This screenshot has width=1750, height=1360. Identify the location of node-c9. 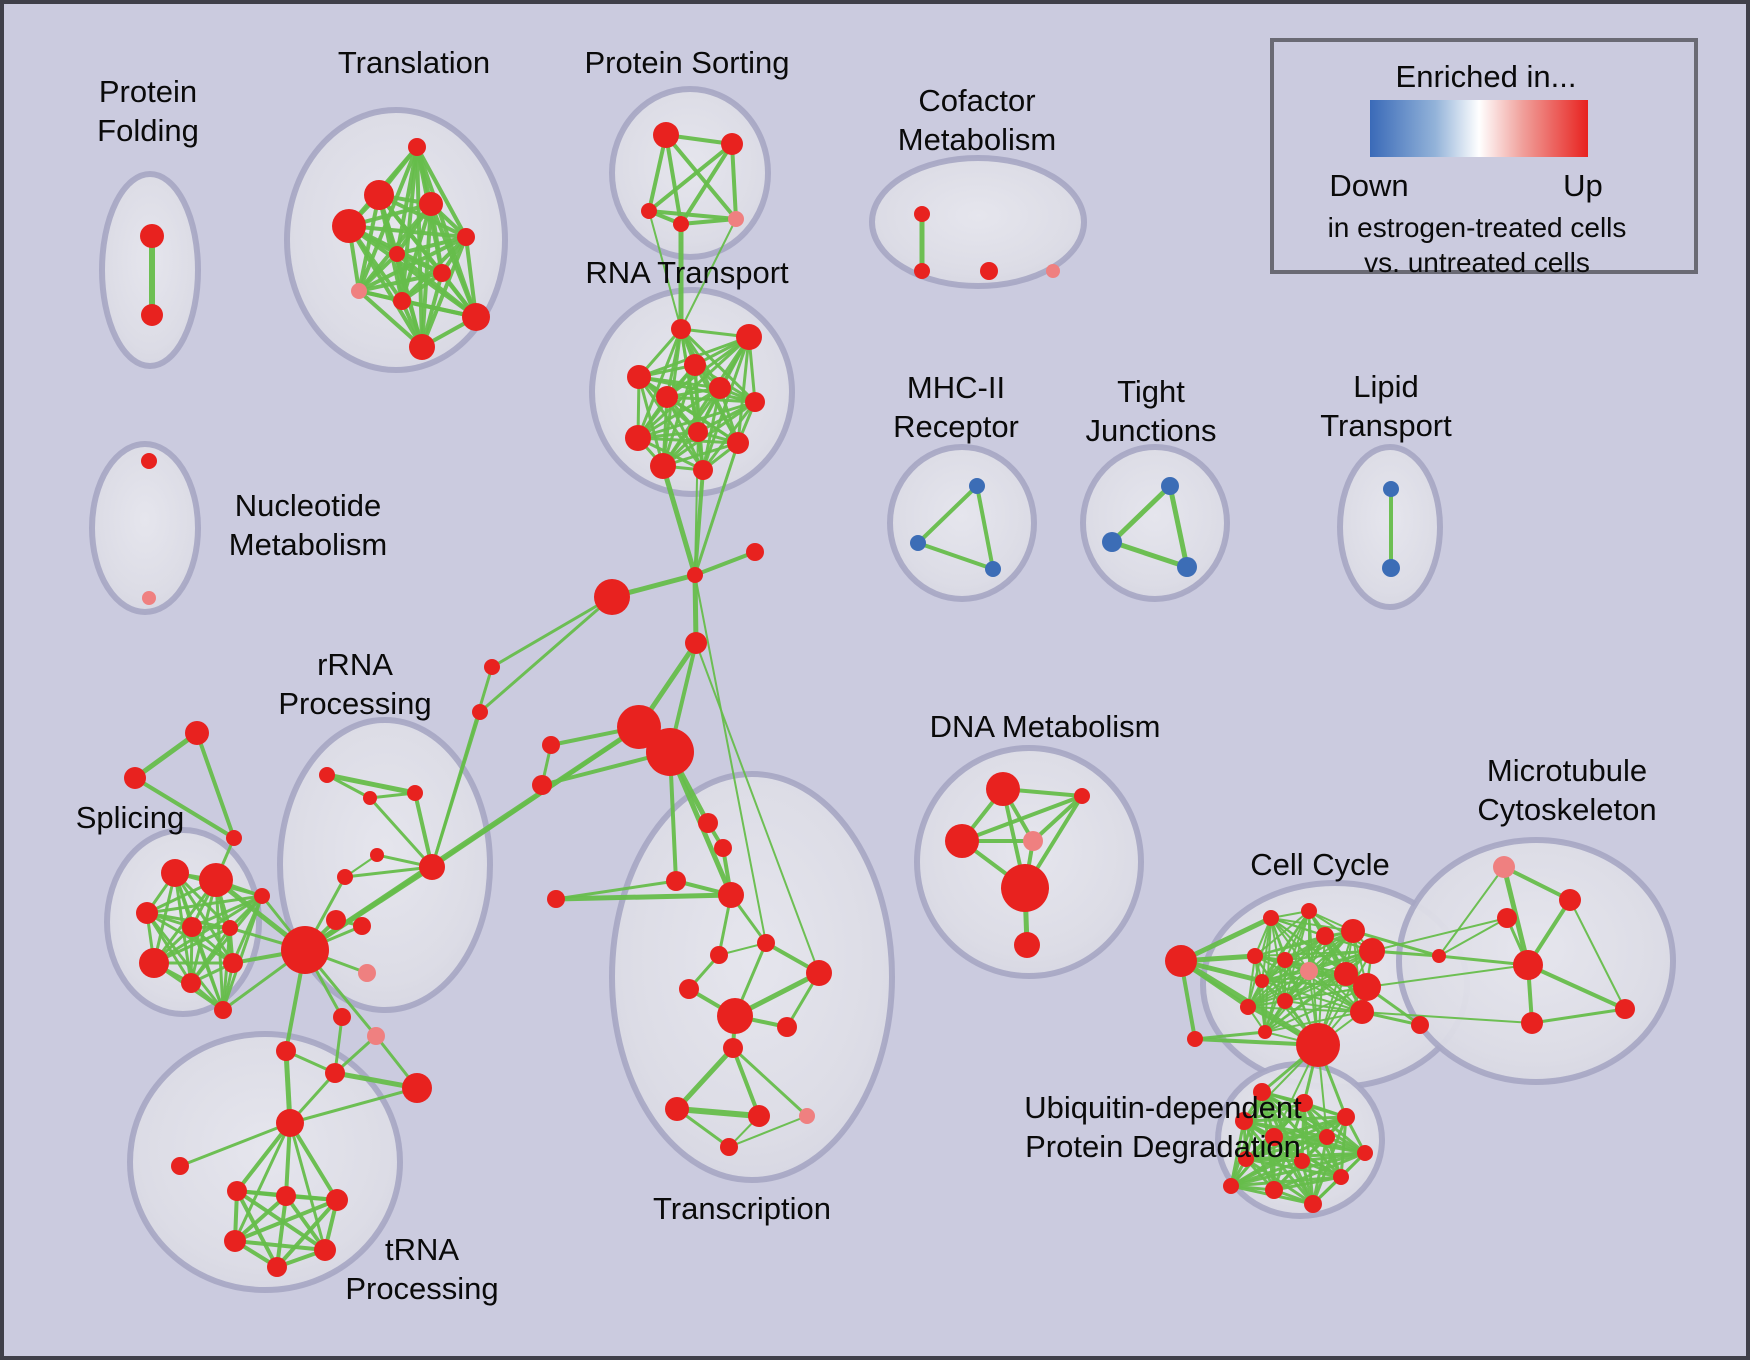
(492, 667).